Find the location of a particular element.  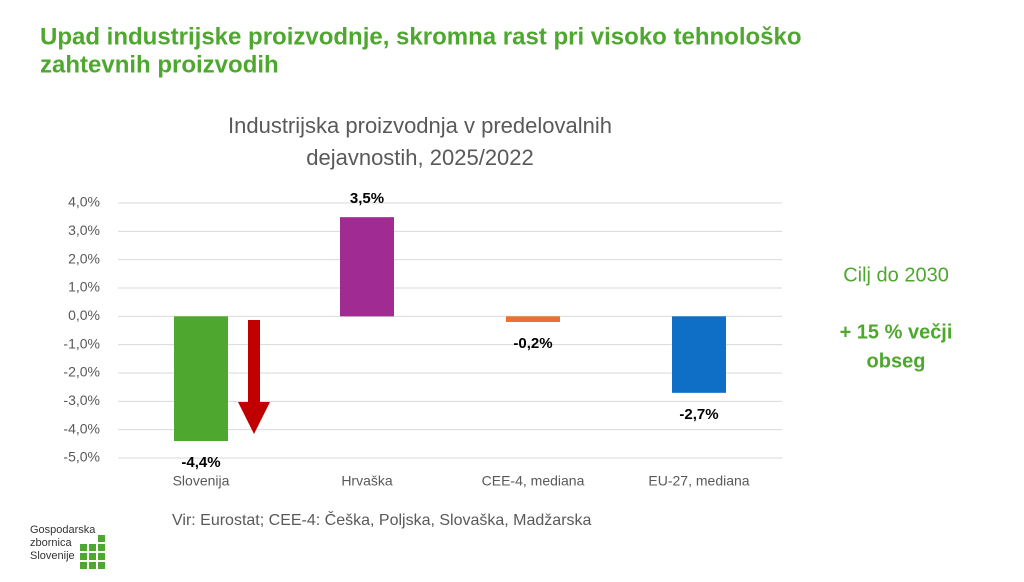

value-label: -4,4% is located at coordinates (200, 462).